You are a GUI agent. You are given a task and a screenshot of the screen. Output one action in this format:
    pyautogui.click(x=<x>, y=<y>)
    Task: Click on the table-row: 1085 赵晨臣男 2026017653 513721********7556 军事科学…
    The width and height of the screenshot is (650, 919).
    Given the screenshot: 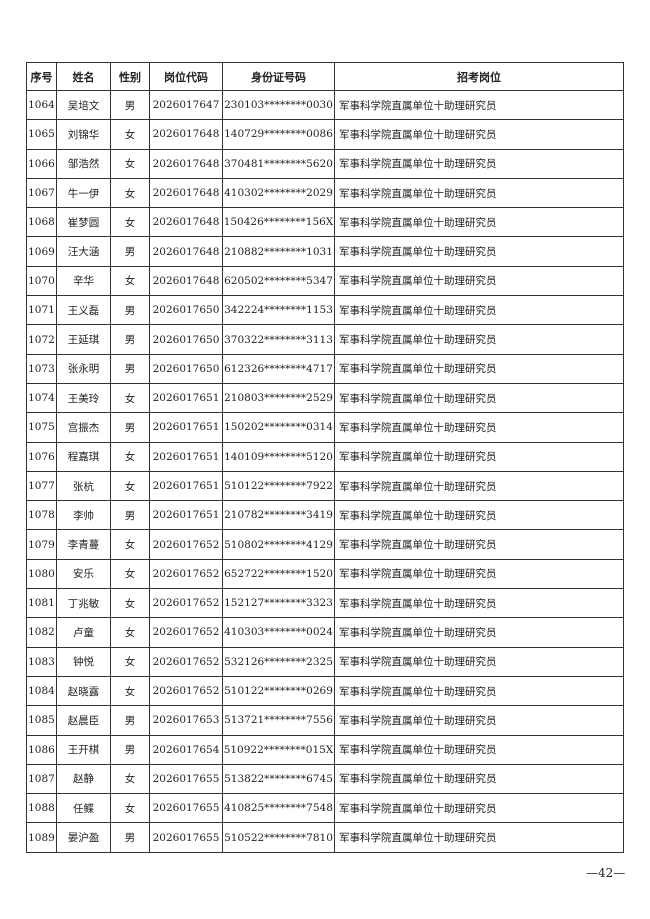 What is the action you would take?
    pyautogui.click(x=325, y=720)
    